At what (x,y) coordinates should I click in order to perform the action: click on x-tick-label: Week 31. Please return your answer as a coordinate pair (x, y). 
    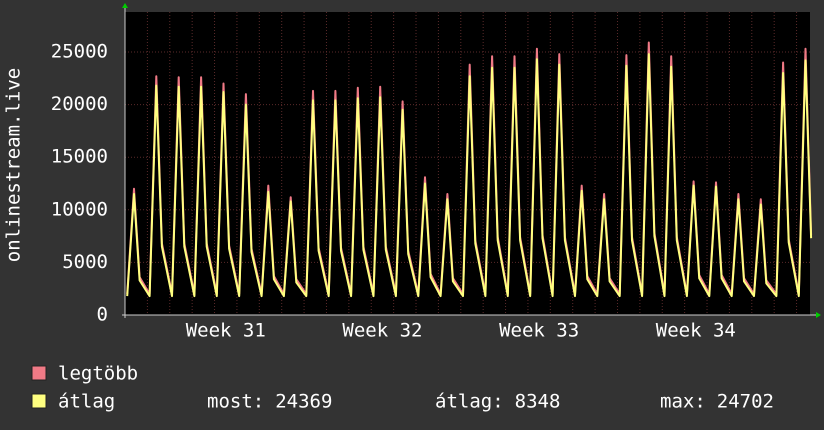
    Looking at the image, I should click on (226, 331).